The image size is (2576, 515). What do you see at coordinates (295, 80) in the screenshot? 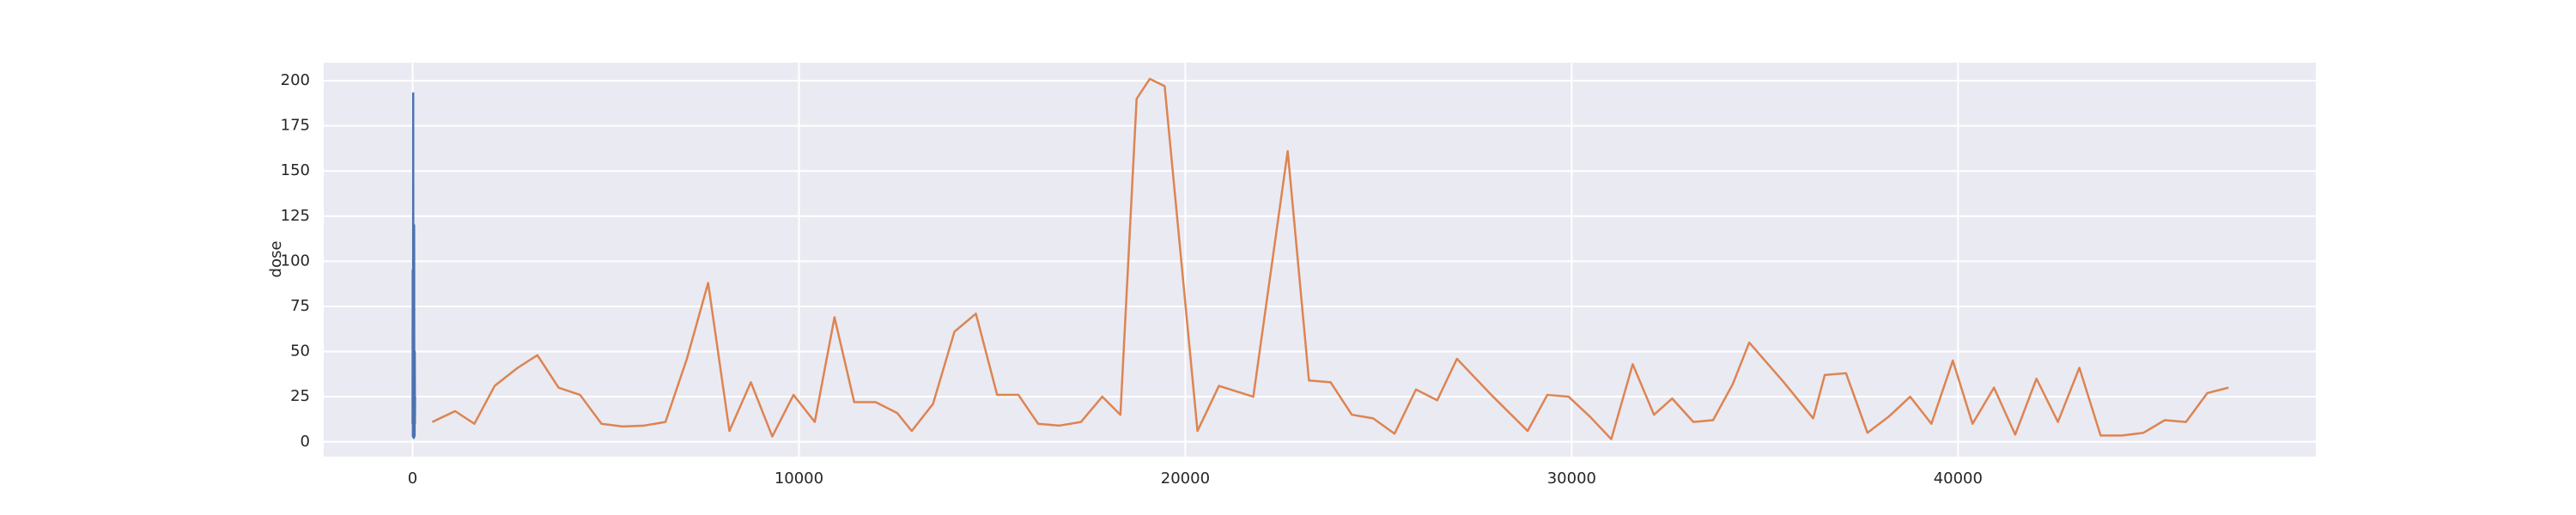
I see `y-tick-label: 200` at bounding box center [295, 80].